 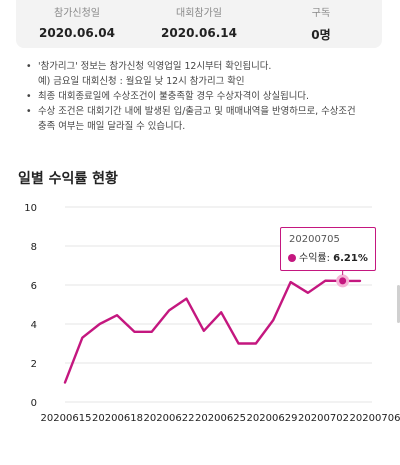 I want to click on notice-item: 최종 대회종료일에 수상조건이 불충족할 경우 수상자격이 상실됩니다., so click(x=204, y=96).